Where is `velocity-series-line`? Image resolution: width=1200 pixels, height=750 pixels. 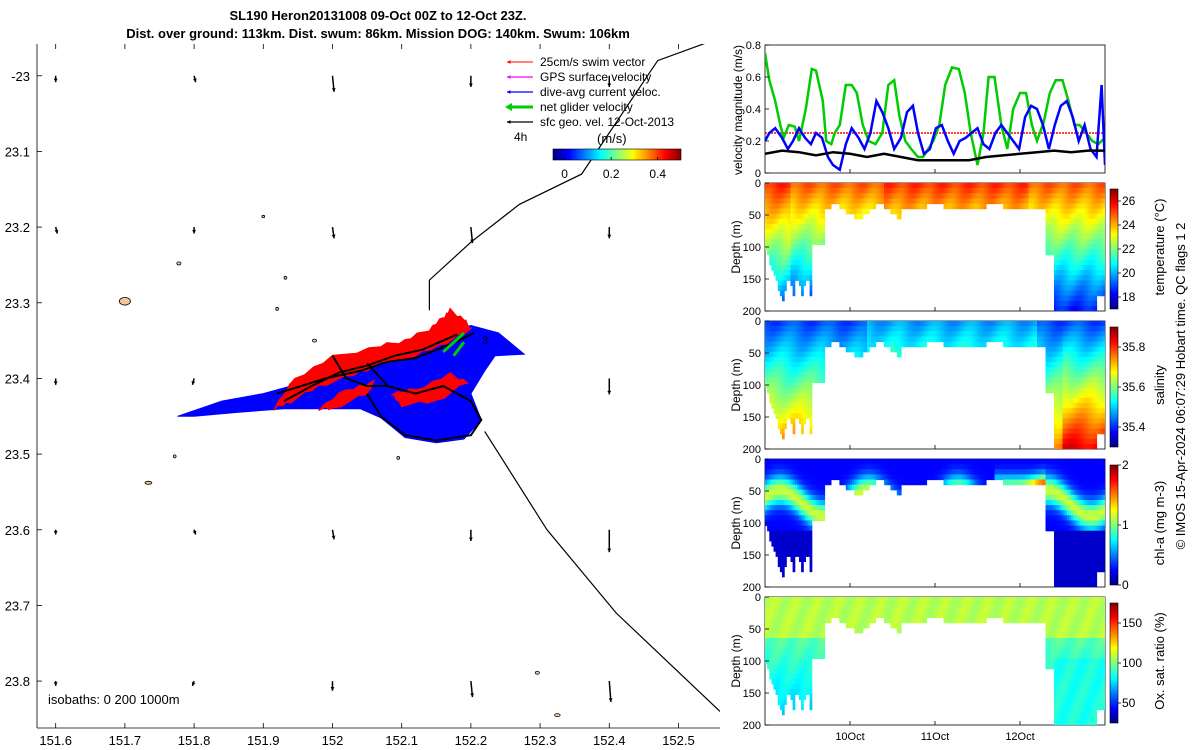
velocity-series-line is located at coordinates (935, 128).